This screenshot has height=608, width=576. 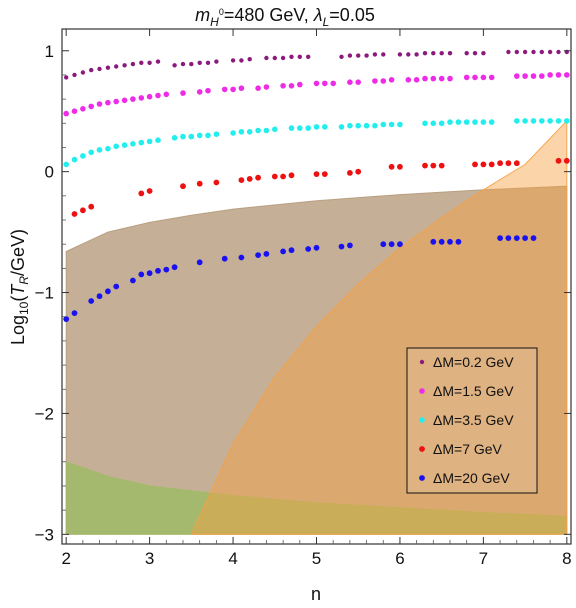 What do you see at coordinates (44, 534) in the screenshot?
I see `y-tick-label: −3` at bounding box center [44, 534].